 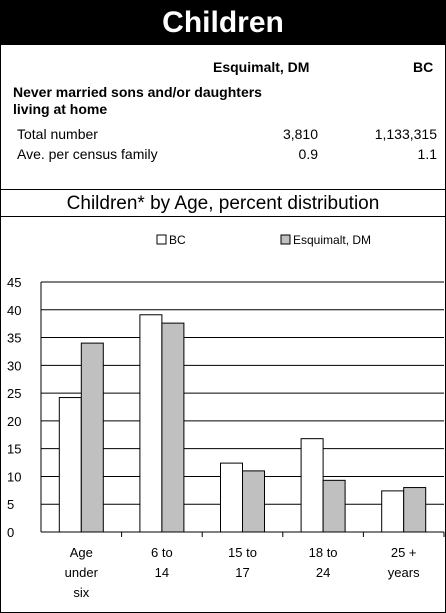 I want to click on y-tick-label: 10, so click(x=14, y=476).